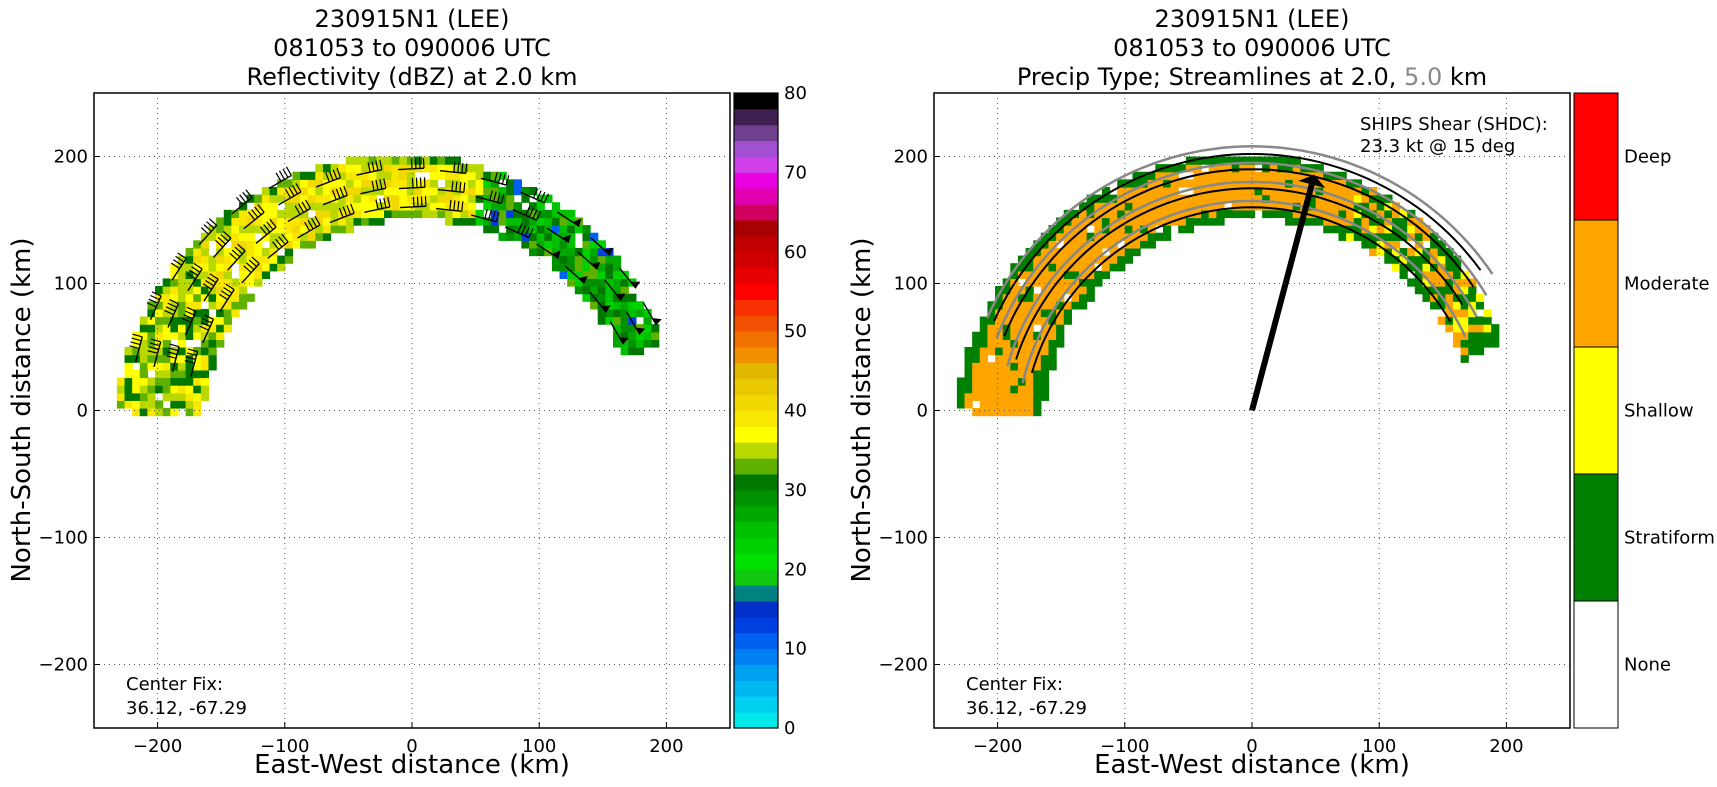 Image resolution: width=1717 pixels, height=787 pixels. I want to click on colorbar-category-label: None, so click(1647, 665).